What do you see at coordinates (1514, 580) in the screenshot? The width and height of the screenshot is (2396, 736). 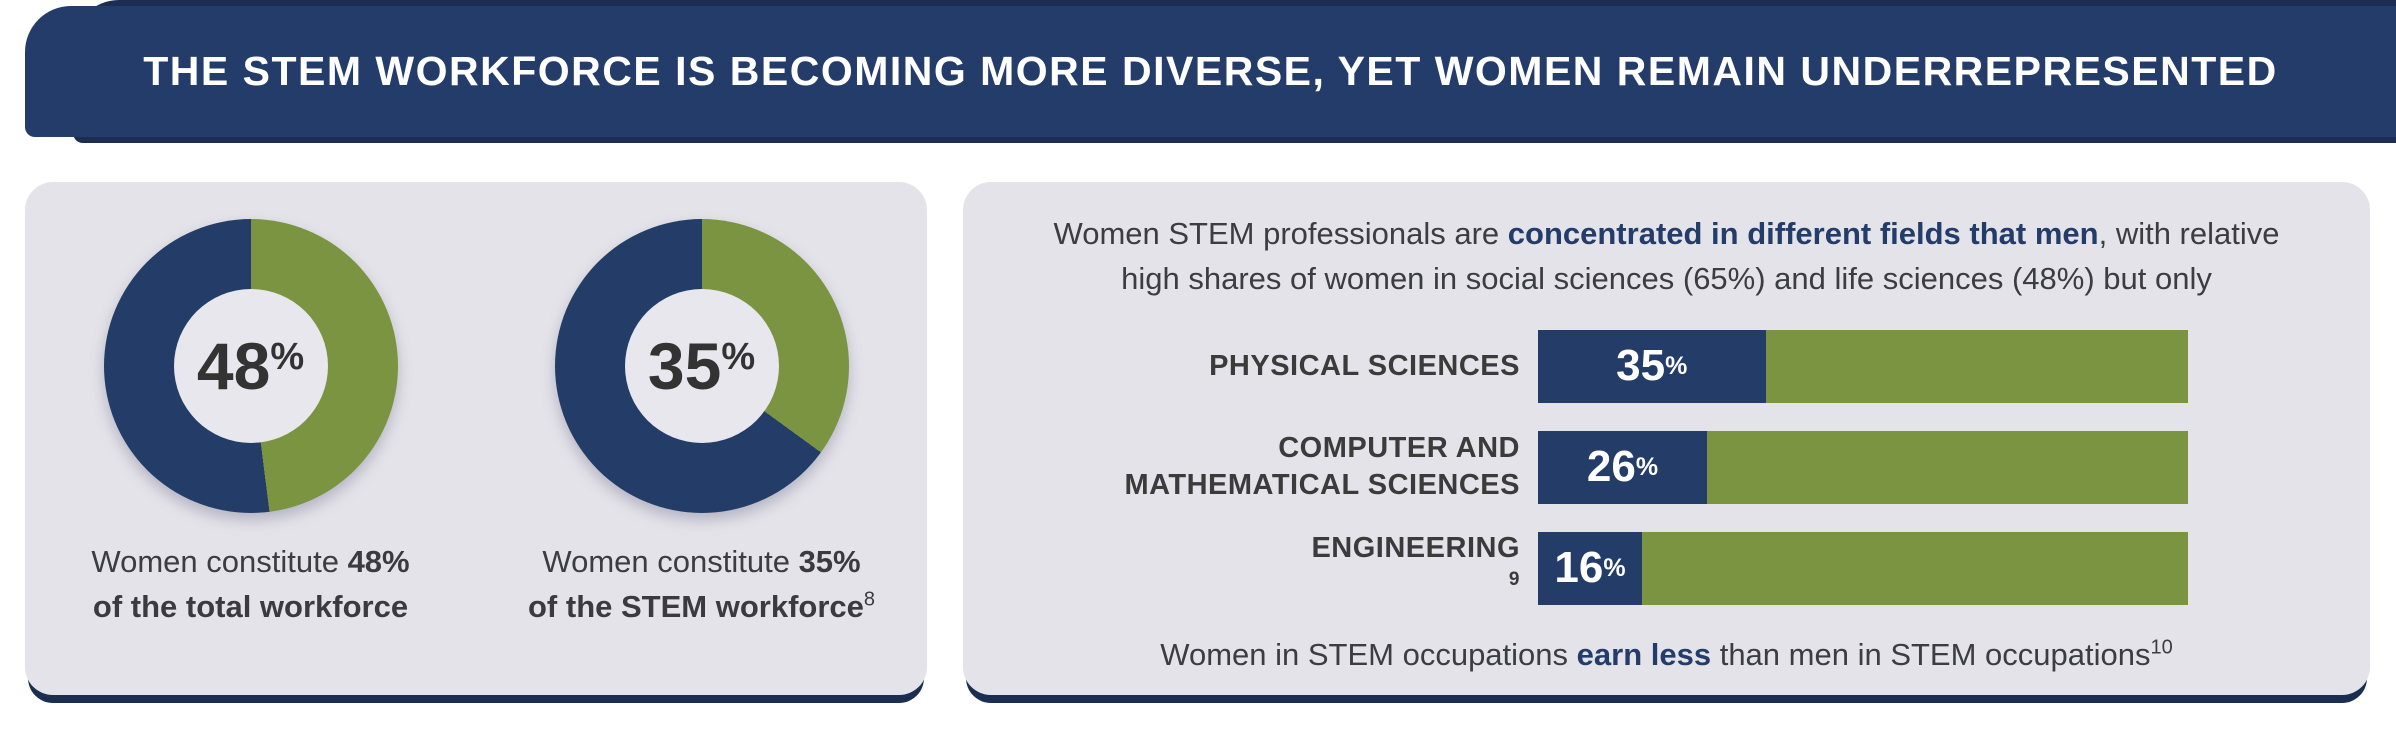 I see `footnote-marker: 9` at bounding box center [1514, 580].